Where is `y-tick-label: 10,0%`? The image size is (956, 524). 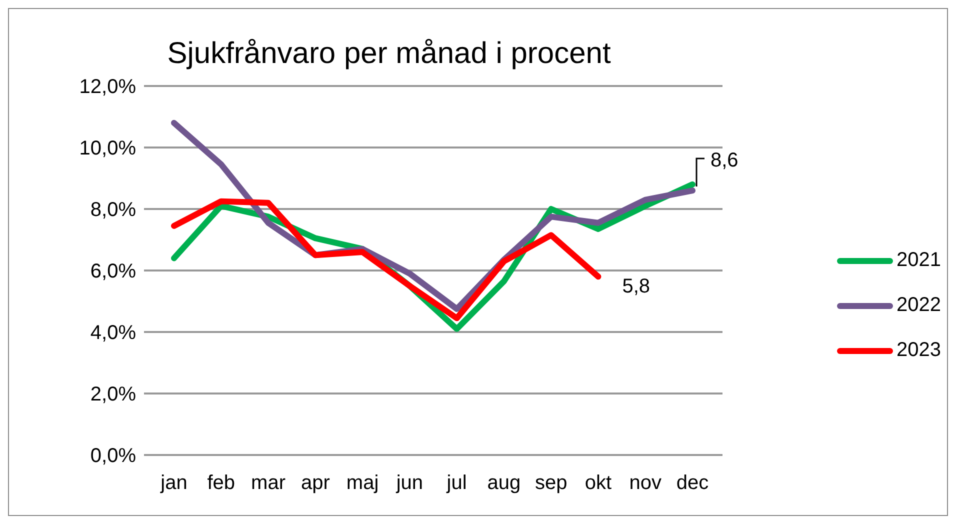 y-tick-label: 10,0% is located at coordinates (107, 149).